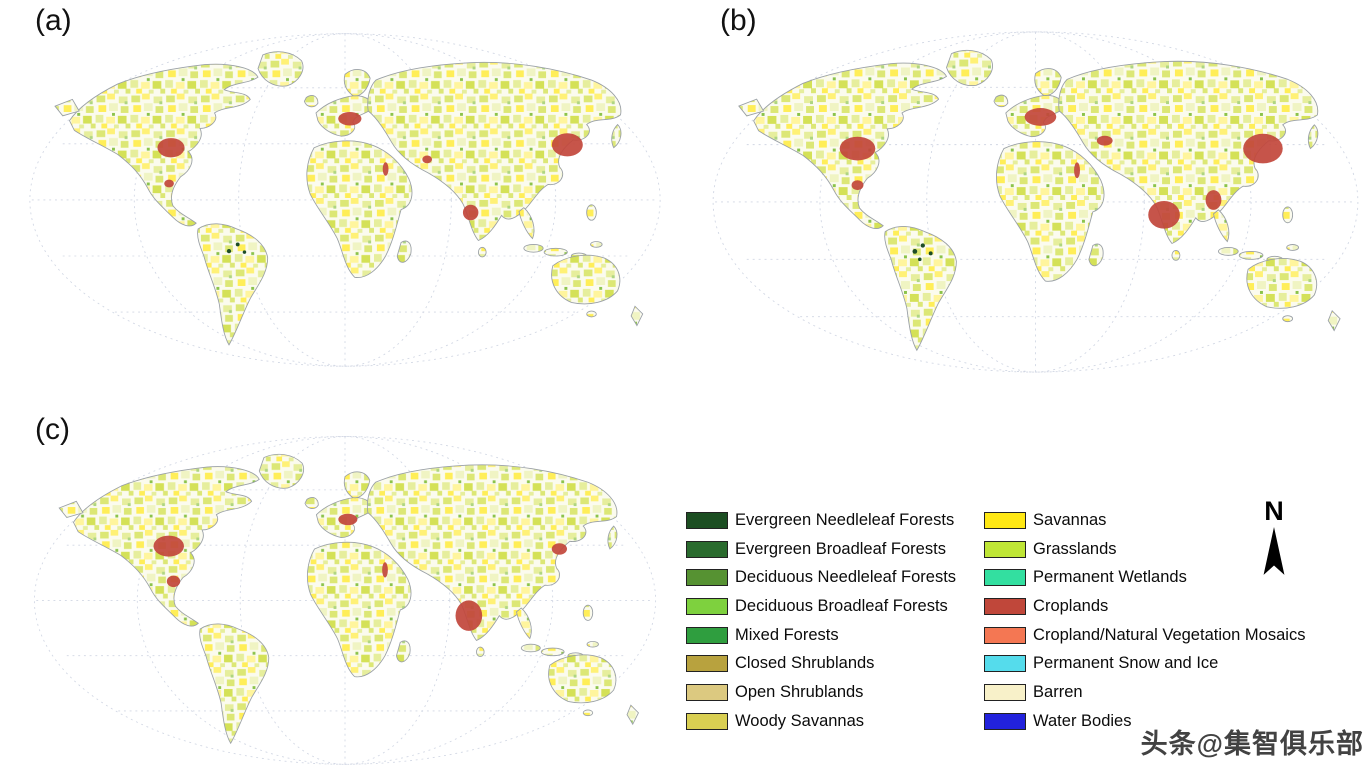 The image size is (1370, 770). Describe the element at coordinates (787, 634) in the screenshot. I see `legend-label: Mixed Forests` at that location.